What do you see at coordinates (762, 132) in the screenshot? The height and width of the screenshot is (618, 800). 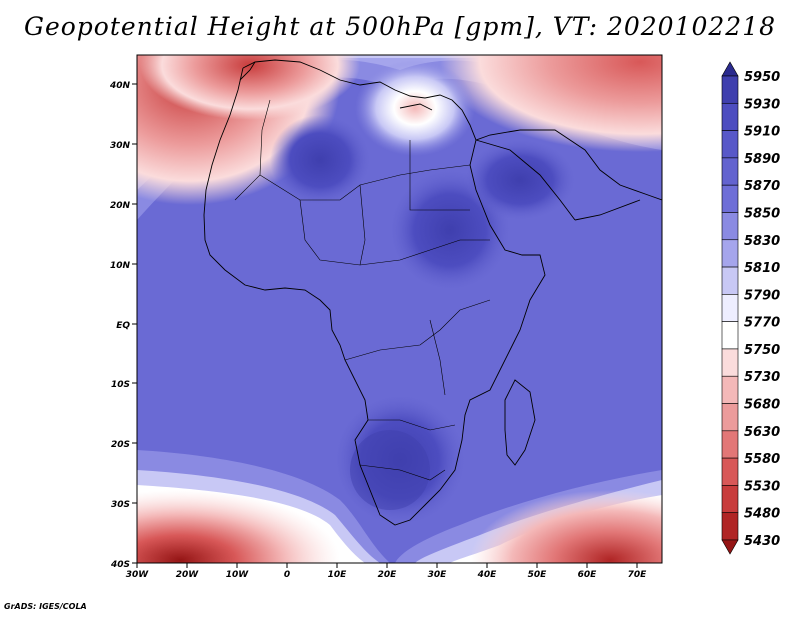 I see `colorbar-label: 5910` at bounding box center [762, 132].